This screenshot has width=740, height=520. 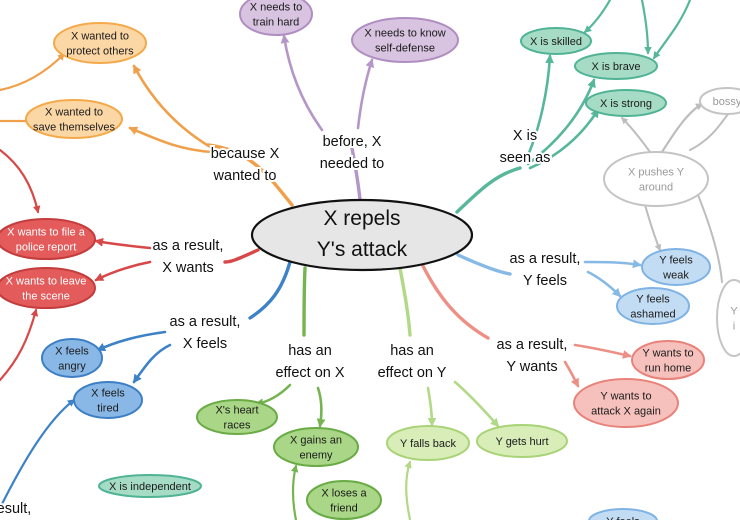 What do you see at coordinates (616, 66) in the screenshot?
I see `node-brave: X is brave` at bounding box center [616, 66].